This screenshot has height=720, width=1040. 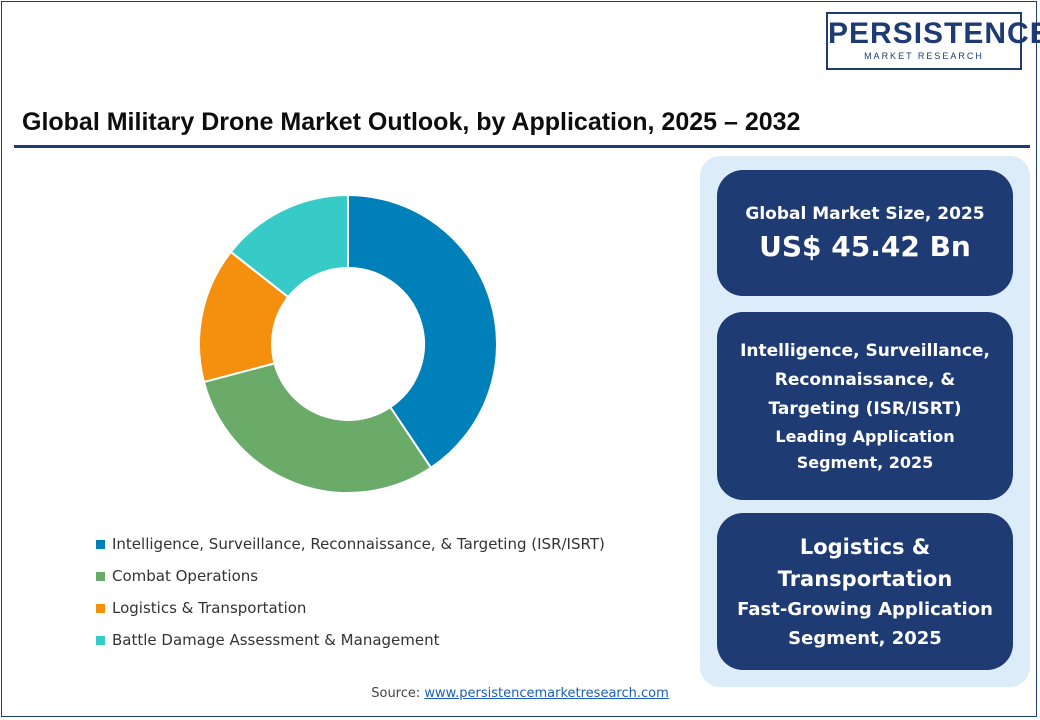 I want to click on leading-segment-line2: Reconnaissance, &, so click(x=865, y=379).